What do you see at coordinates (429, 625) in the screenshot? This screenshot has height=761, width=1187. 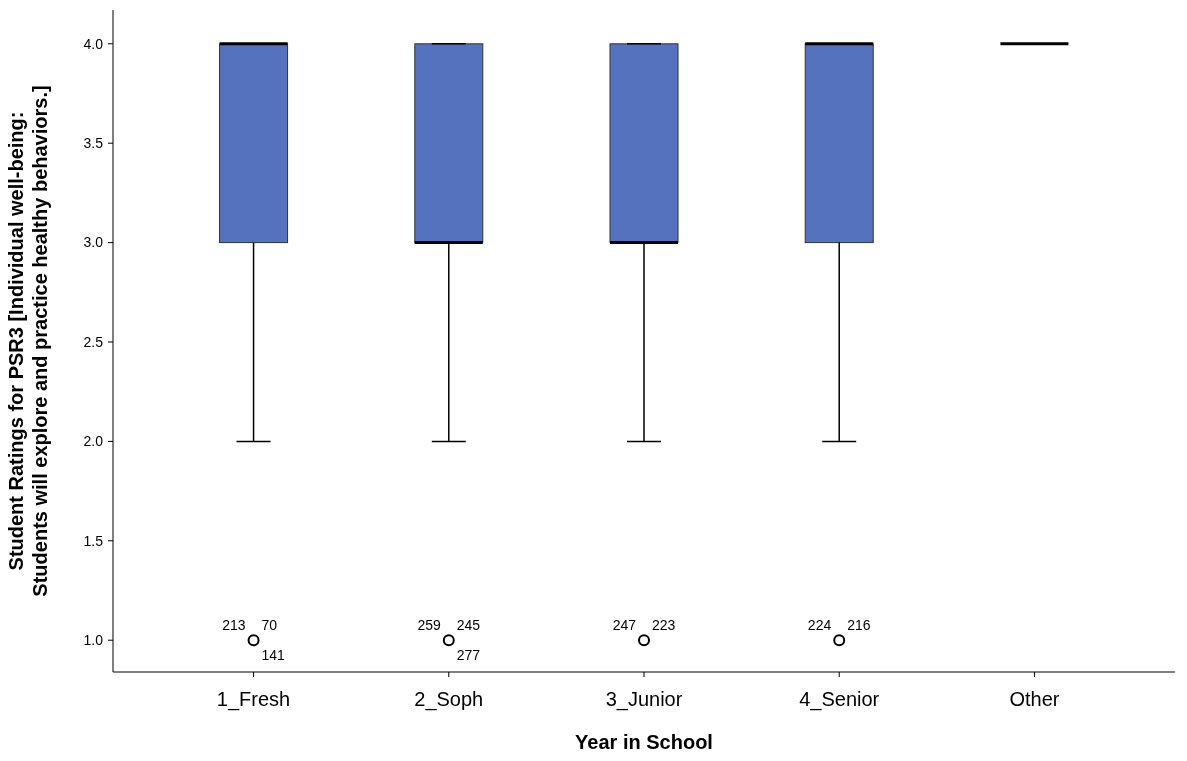 I see `annotation: 259` at bounding box center [429, 625].